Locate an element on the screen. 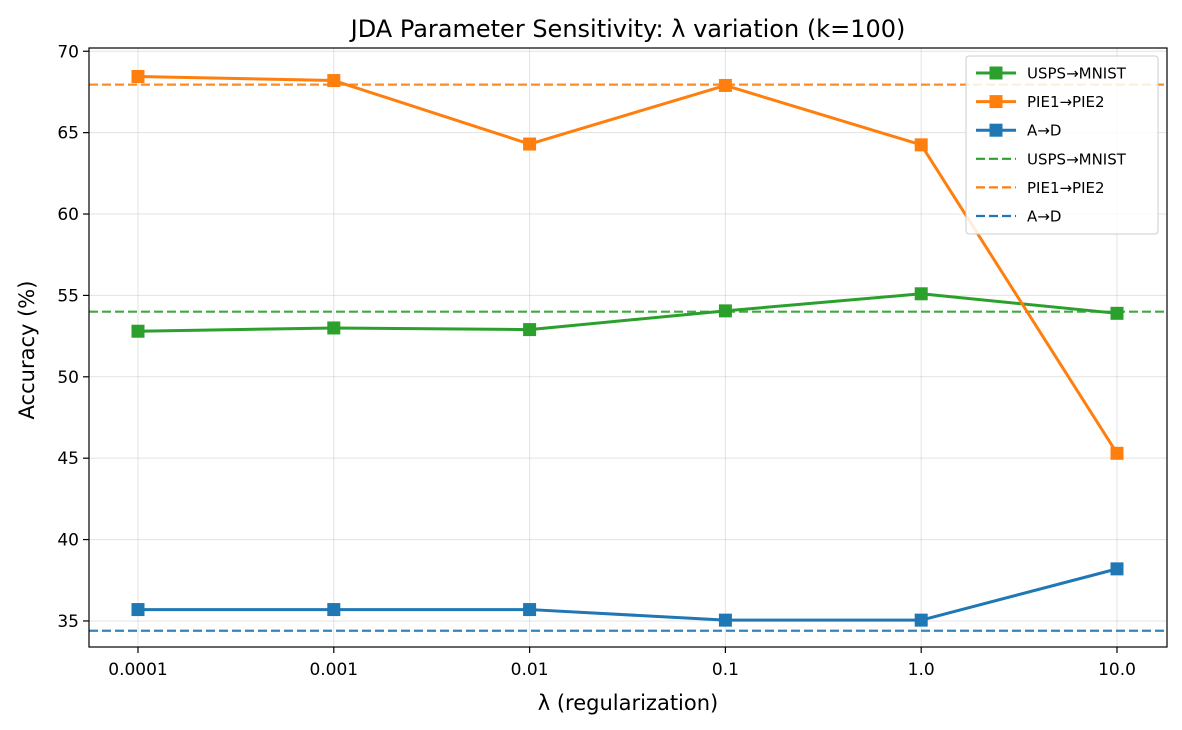 This screenshot has width=1182, height=730. x-tick-label: 0.0001 is located at coordinates (137, 670).